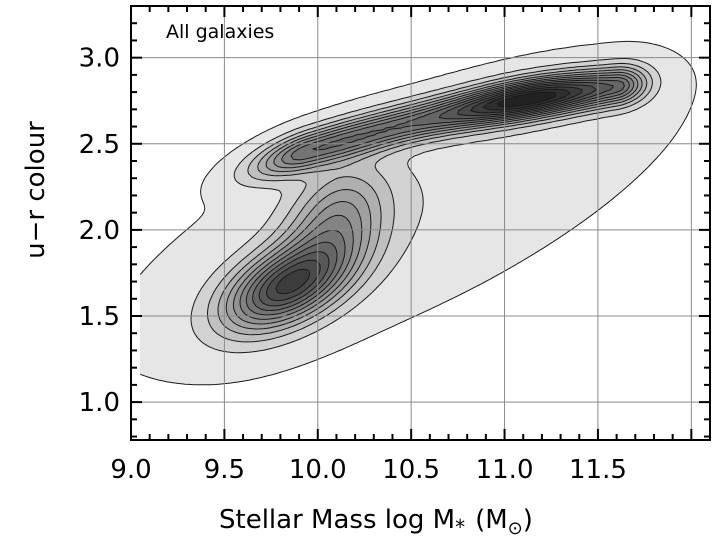  I want to click on annotation-all-galaxies: All galaxies, so click(220, 32).